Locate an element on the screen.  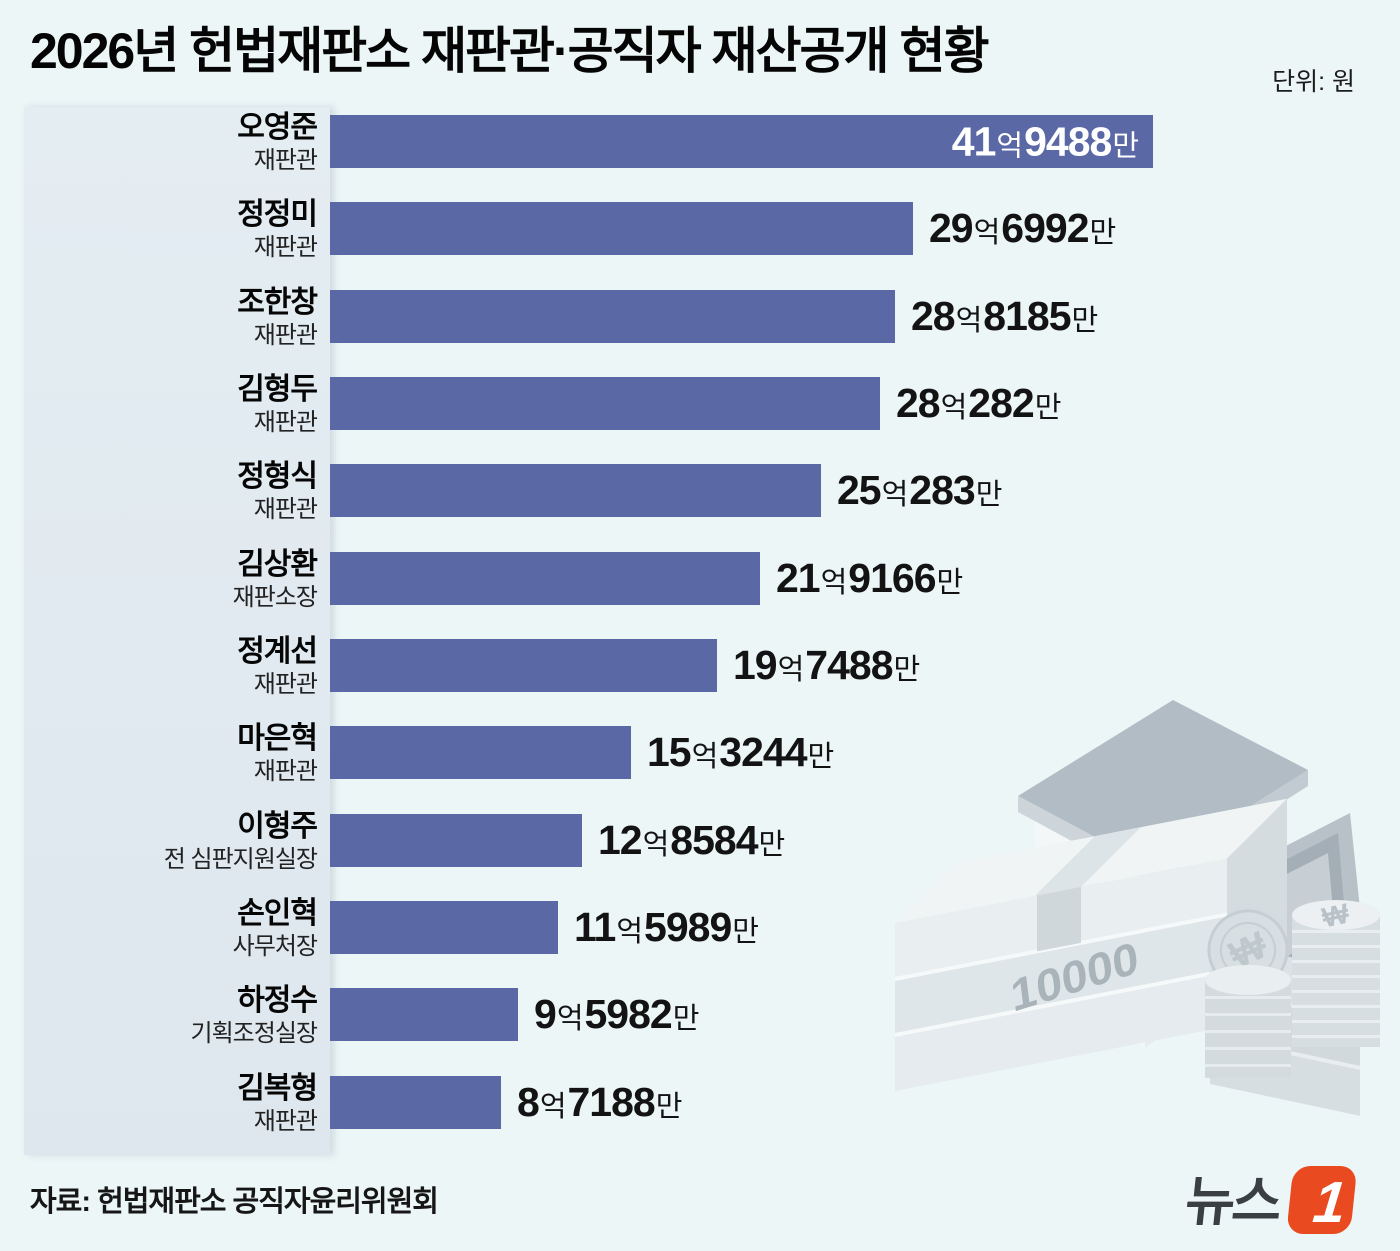
person-role: 사무처장 is located at coordinates (275, 946).